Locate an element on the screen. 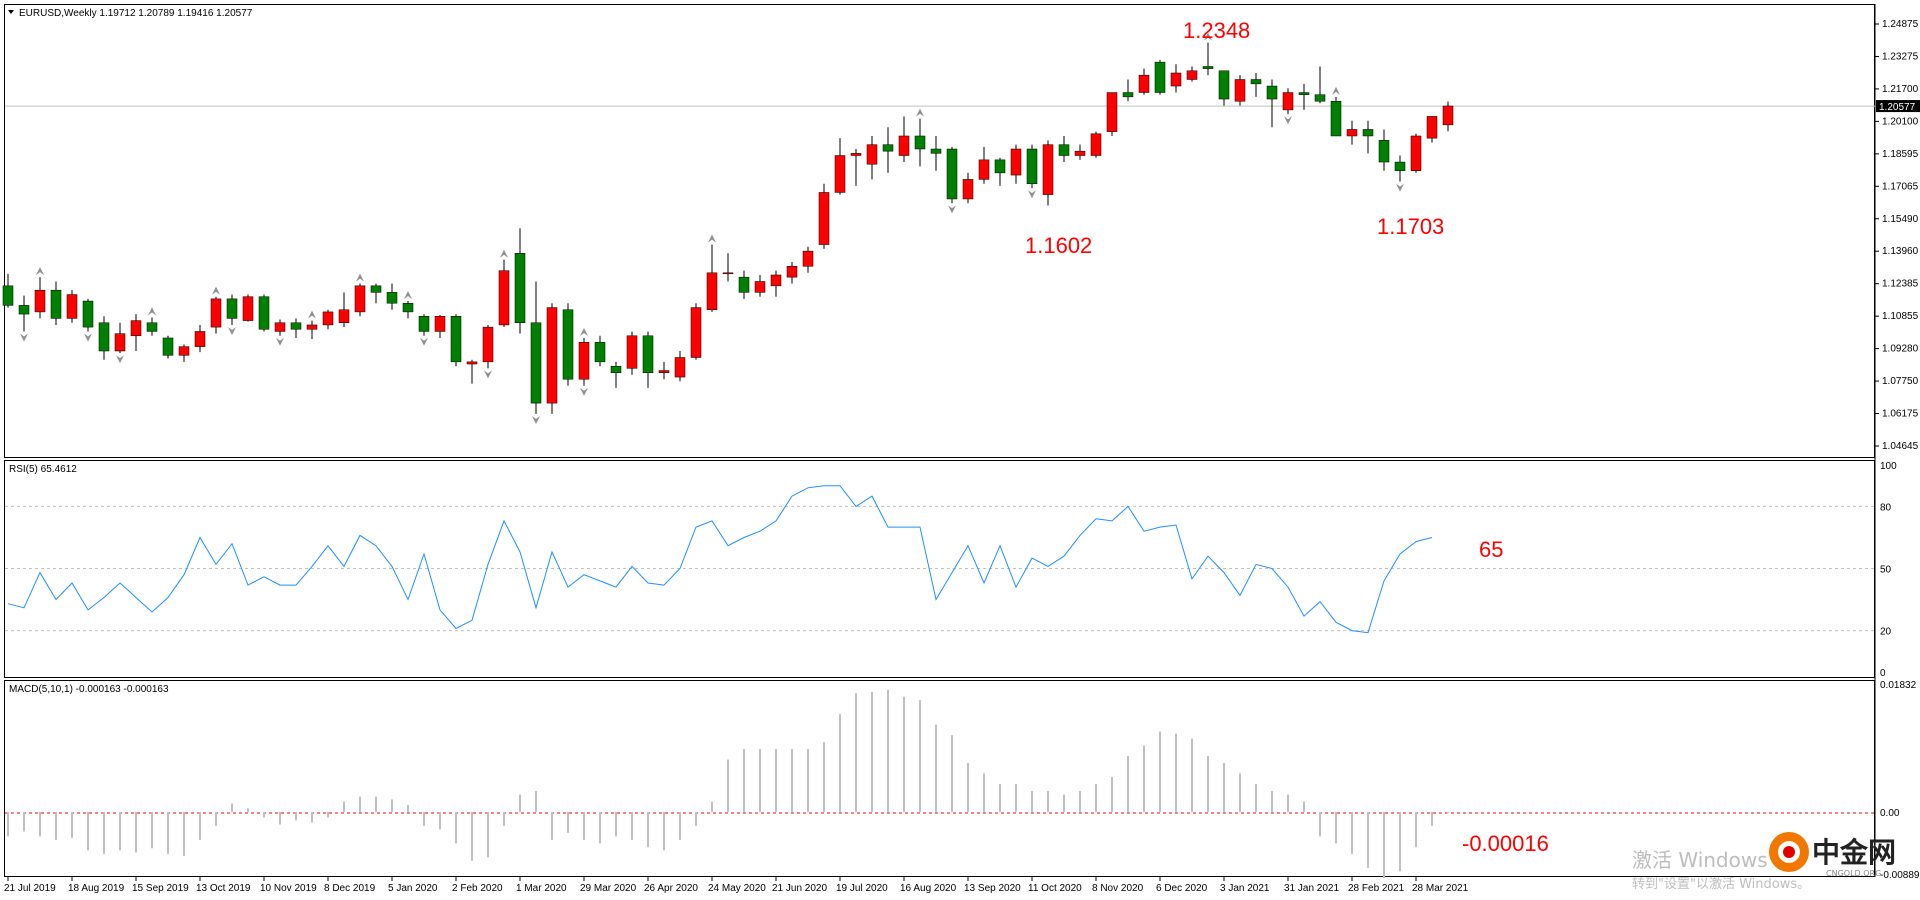 The width and height of the screenshot is (1920, 900). date-tick-label: 26 Apr 2020 is located at coordinates (671, 888).